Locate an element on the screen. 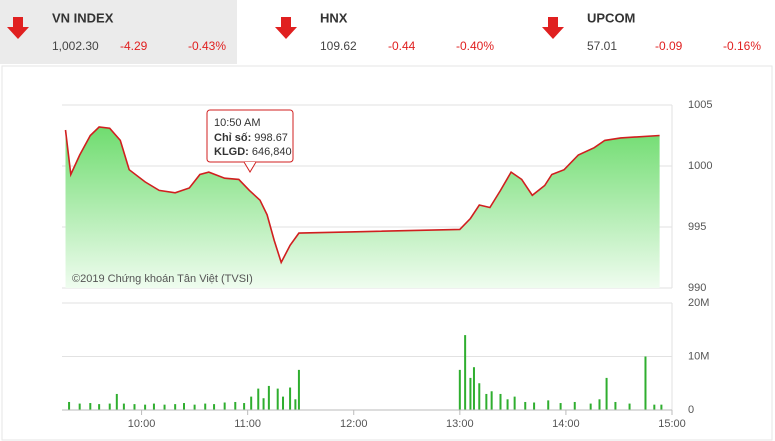  x-tick-label: 14:00 is located at coordinates (566, 424).